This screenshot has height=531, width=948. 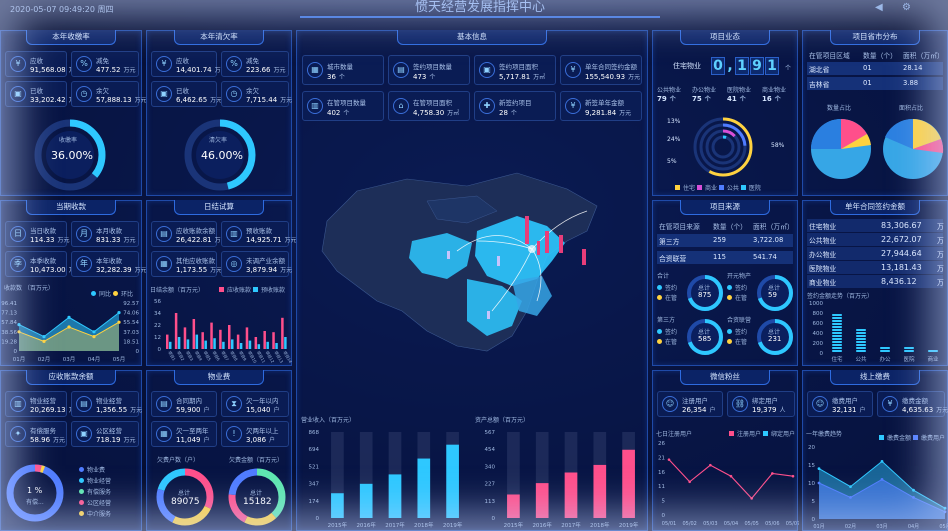 I want to click on clear-rate-gauge, so click(x=220, y=155).